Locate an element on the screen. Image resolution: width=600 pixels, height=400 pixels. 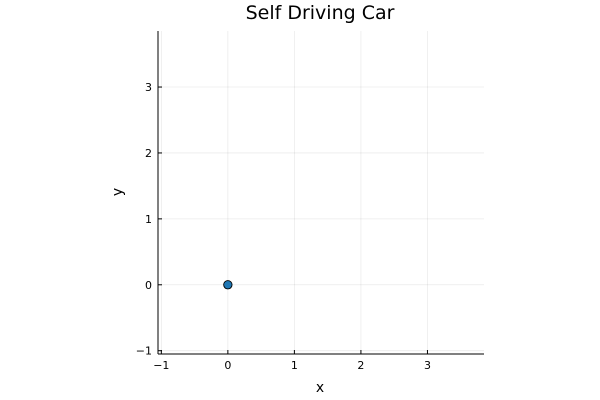
y-tick-label: 1 is located at coordinates (148, 219).